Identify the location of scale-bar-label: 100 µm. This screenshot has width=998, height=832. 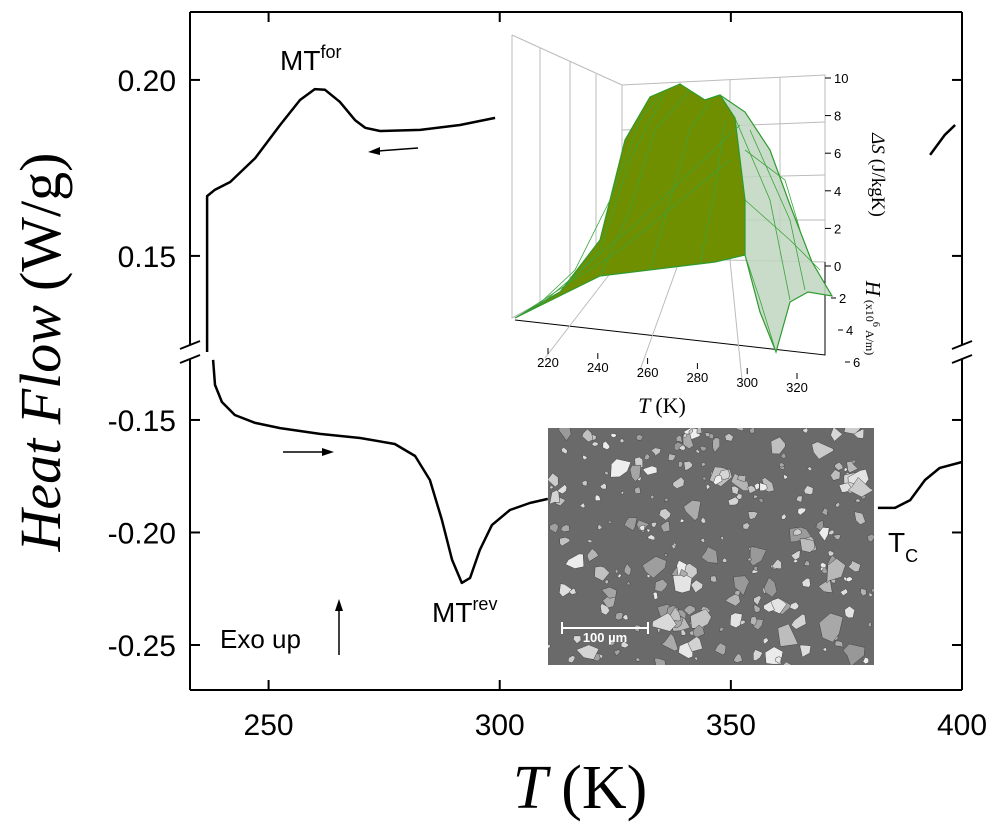
(605, 637).